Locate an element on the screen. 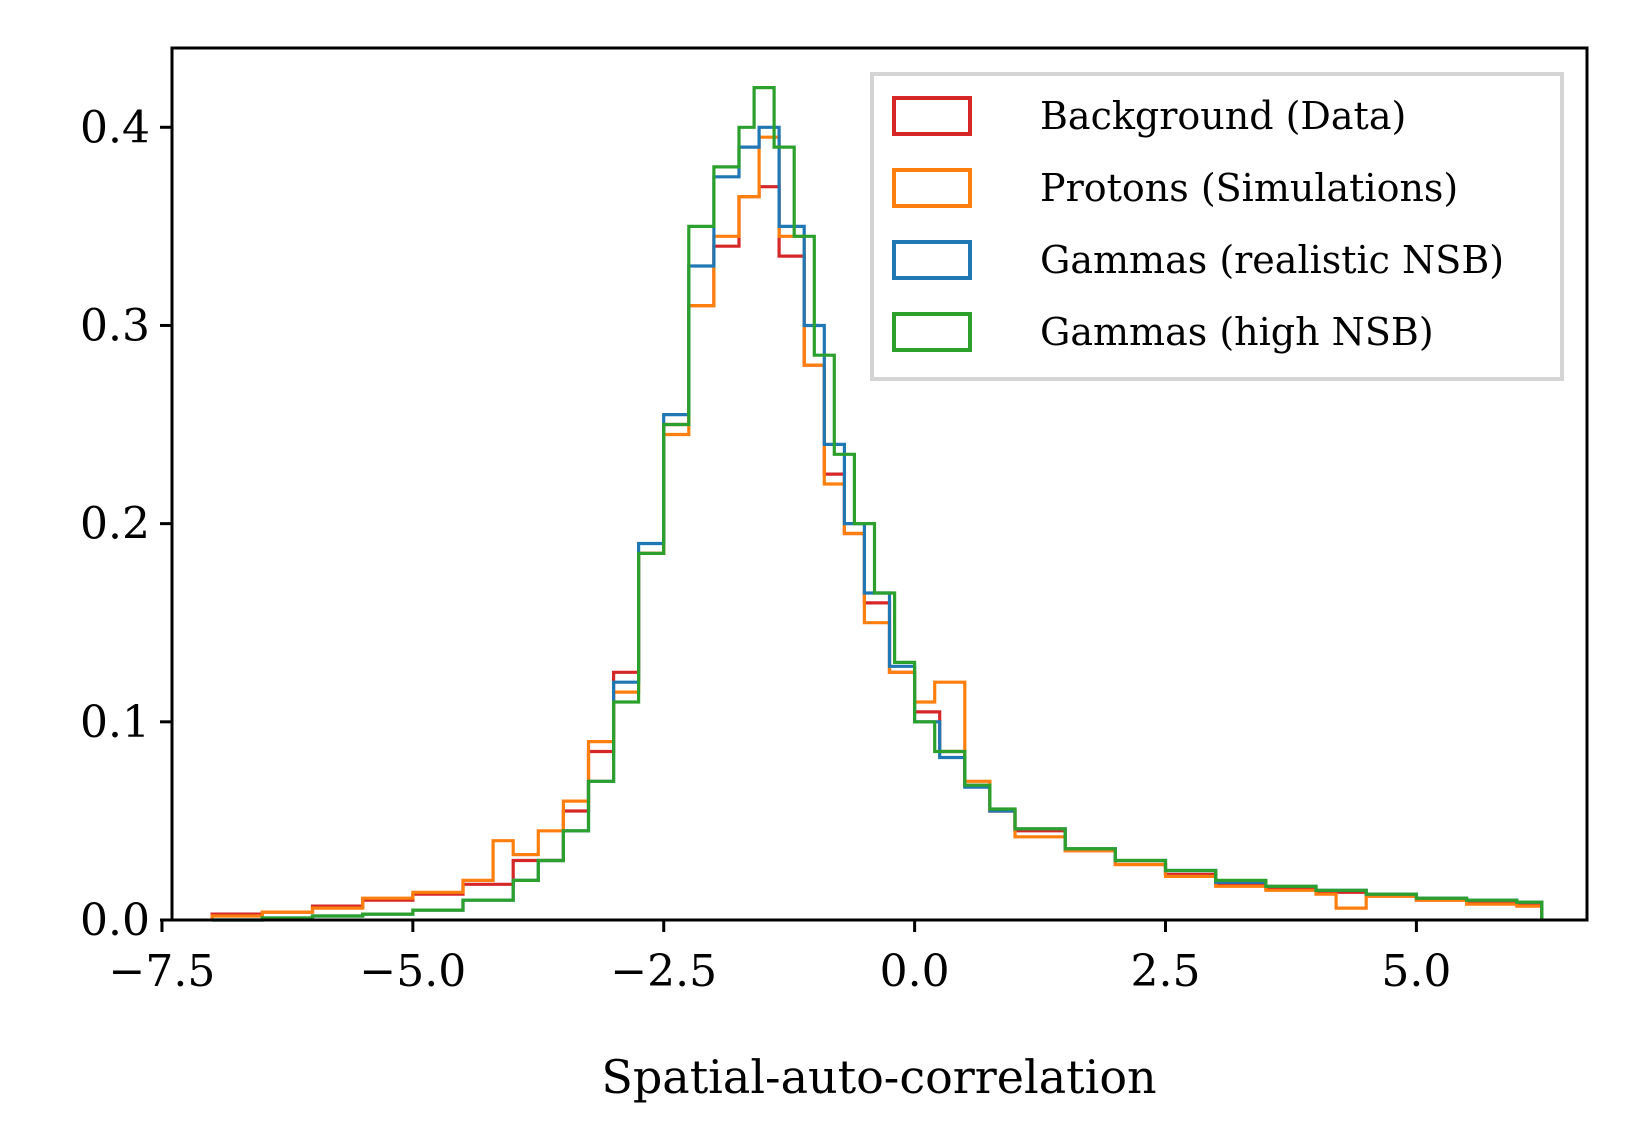  x-tick-label: −7.5 is located at coordinates (162, 971).